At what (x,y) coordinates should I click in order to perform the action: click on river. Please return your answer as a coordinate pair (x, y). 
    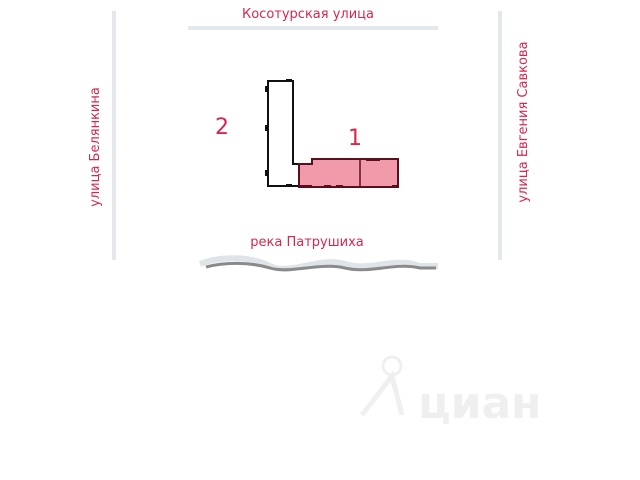
    Looking at the image, I should click on (318, 263).